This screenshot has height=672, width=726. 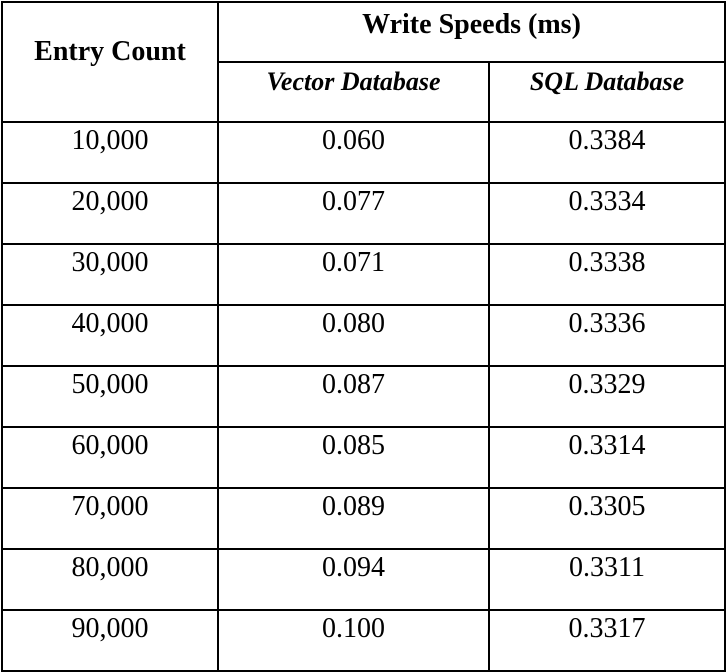 I want to click on sql-db-cell: 0.3384, so click(x=606, y=152).